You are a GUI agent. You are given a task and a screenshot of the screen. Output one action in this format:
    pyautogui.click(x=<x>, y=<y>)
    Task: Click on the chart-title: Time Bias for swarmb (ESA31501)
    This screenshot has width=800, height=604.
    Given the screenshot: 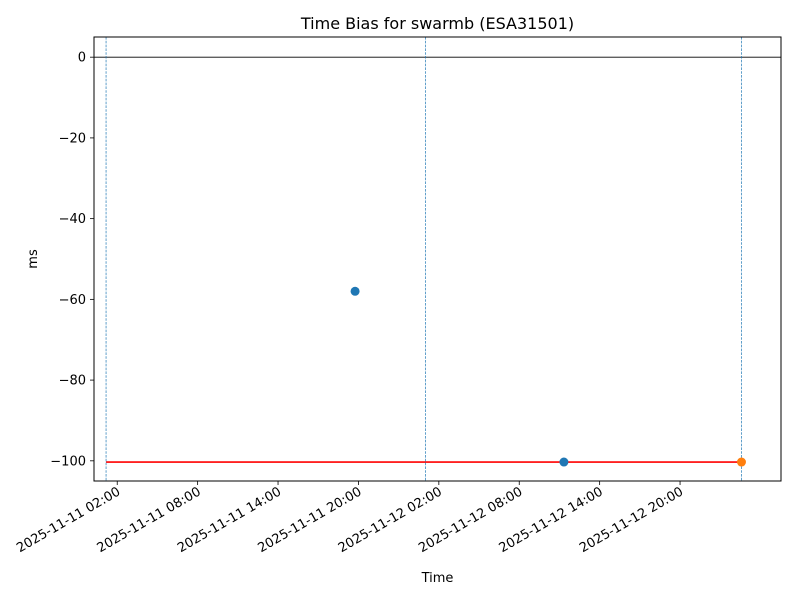 What is the action you would take?
    pyautogui.click(x=437, y=23)
    